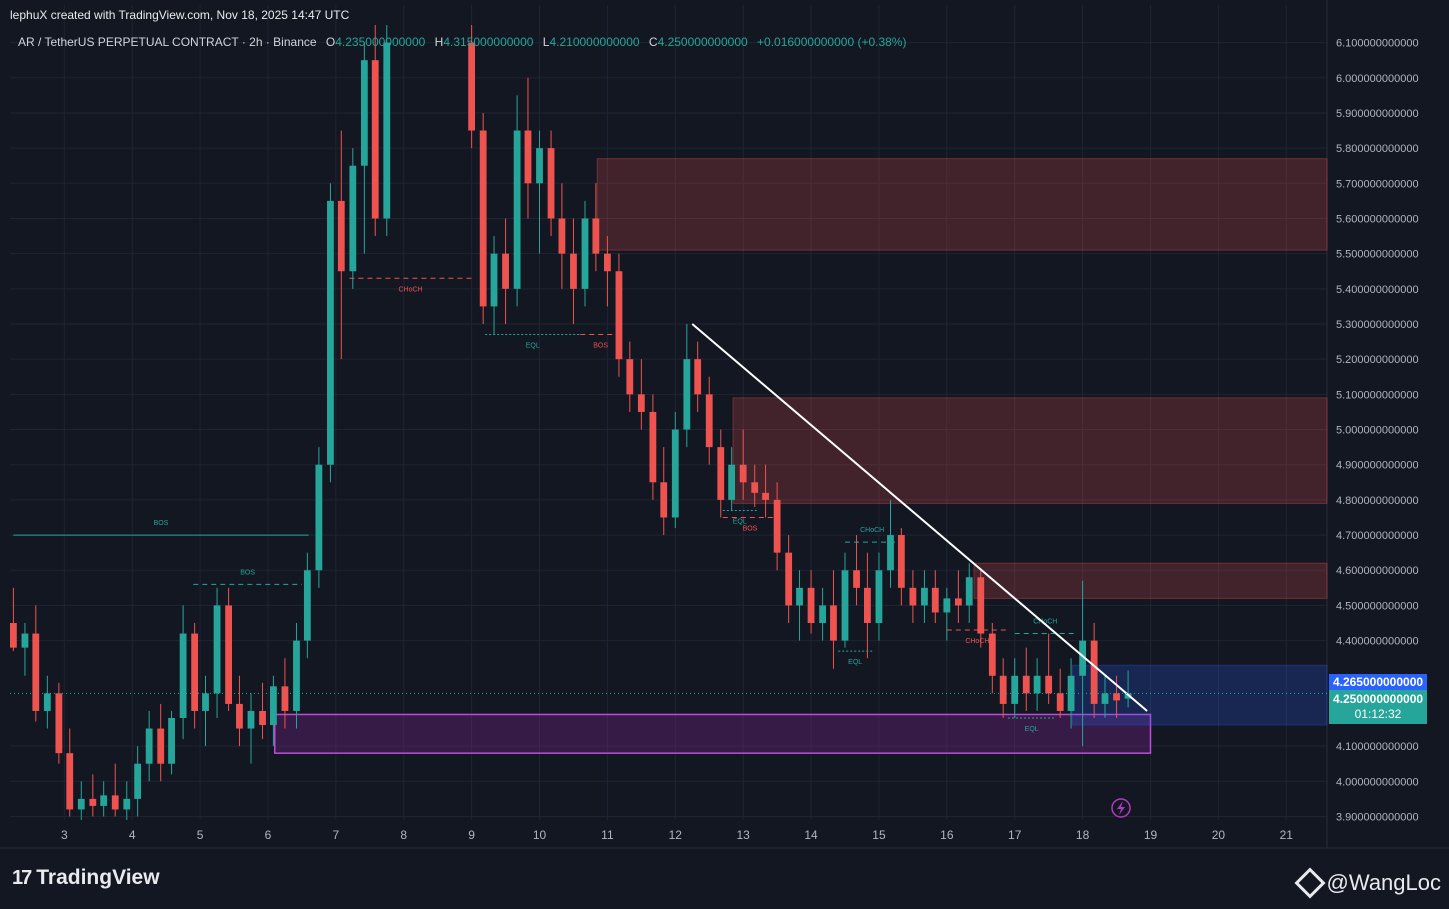  I want to click on y-tick-label: 5.800000000000, so click(1377, 149).